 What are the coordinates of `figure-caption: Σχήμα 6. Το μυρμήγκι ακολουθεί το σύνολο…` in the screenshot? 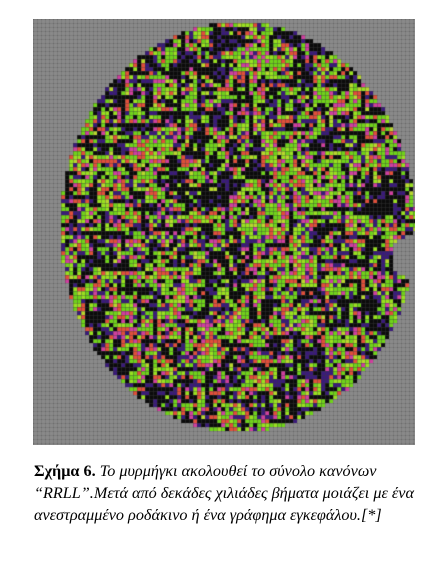 It's located at (230, 493).